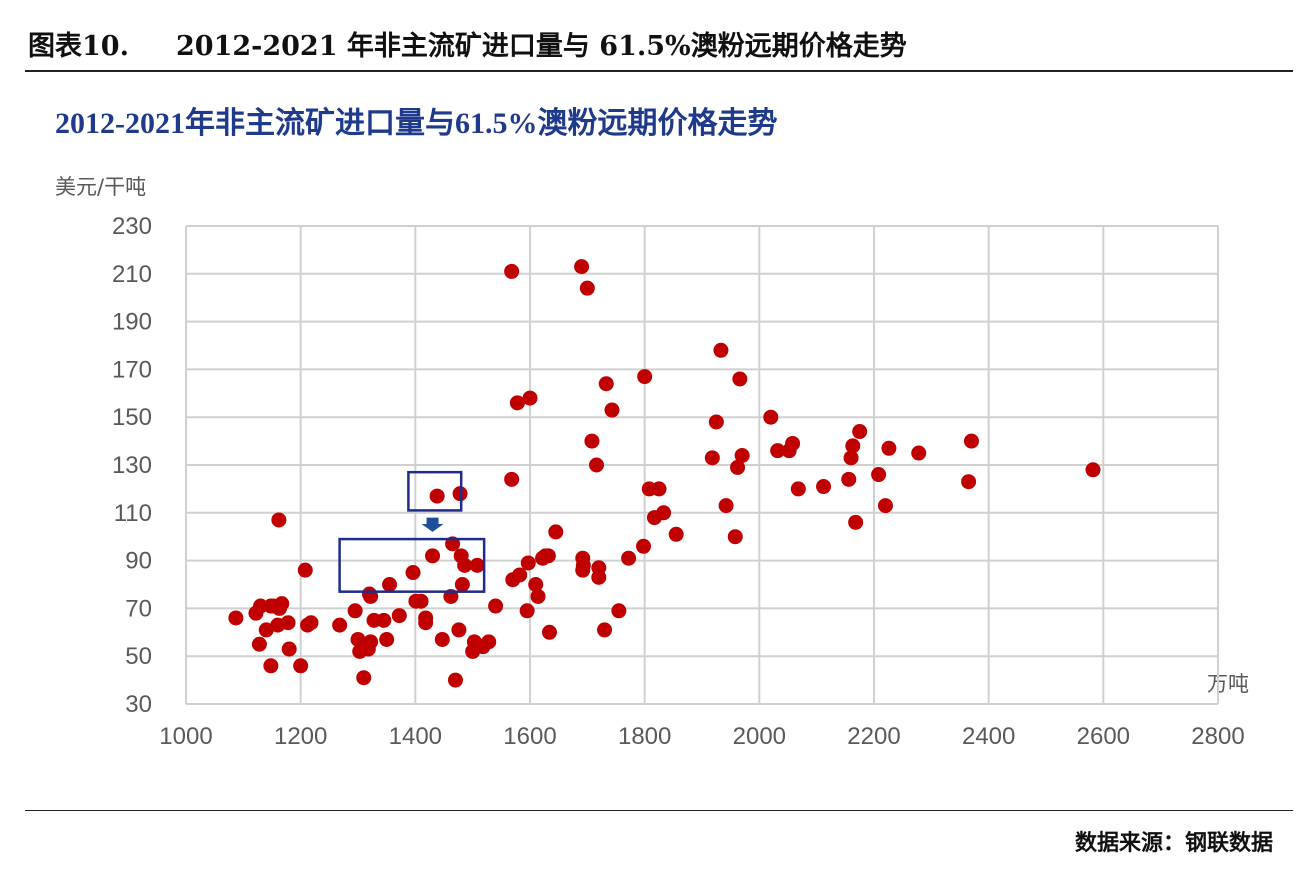 Image resolution: width=1305 pixels, height=880 pixels. I want to click on x-tick-label: 2800, so click(1217, 736).